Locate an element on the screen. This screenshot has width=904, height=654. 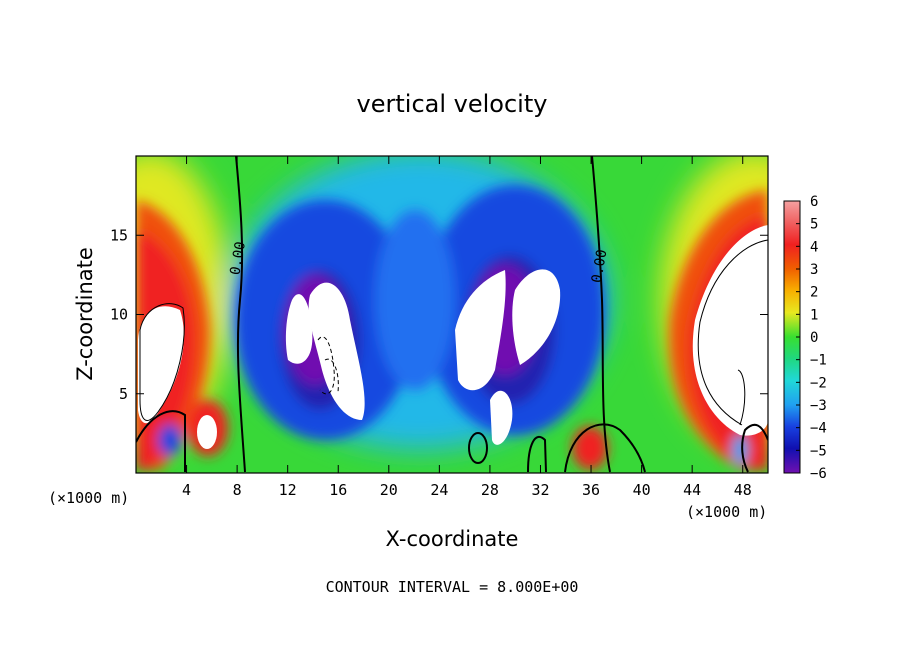
colorbar-tick-label-12: −6 is located at coordinates (818, 474).